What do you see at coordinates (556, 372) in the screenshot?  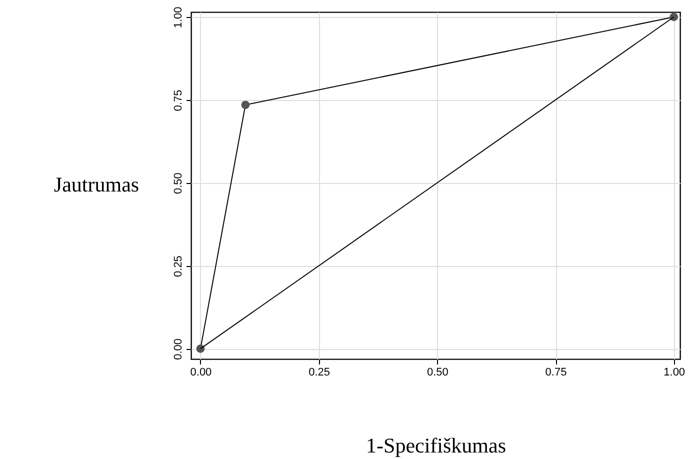 I see `x-tick-label: 0.75` at bounding box center [556, 372].